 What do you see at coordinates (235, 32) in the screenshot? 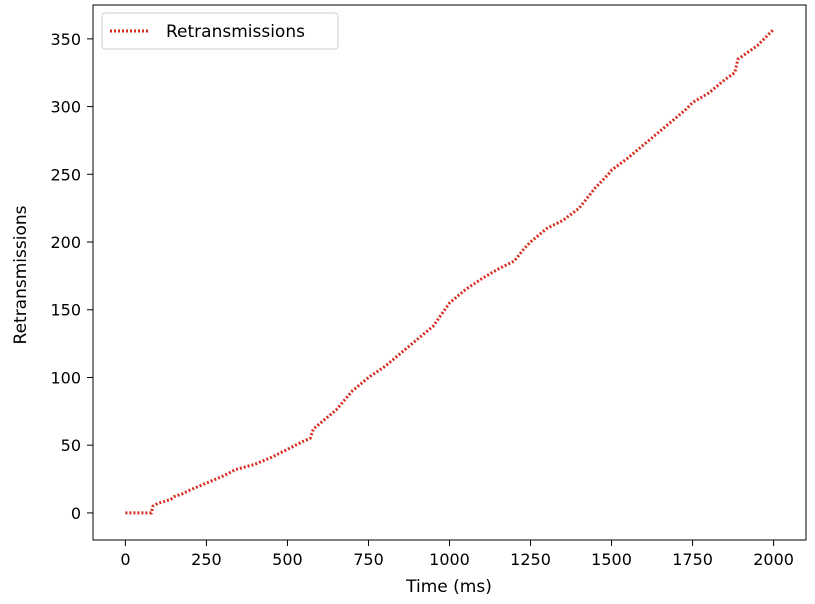
I see `legend-label-retransmissions: Retransmissions` at bounding box center [235, 32].